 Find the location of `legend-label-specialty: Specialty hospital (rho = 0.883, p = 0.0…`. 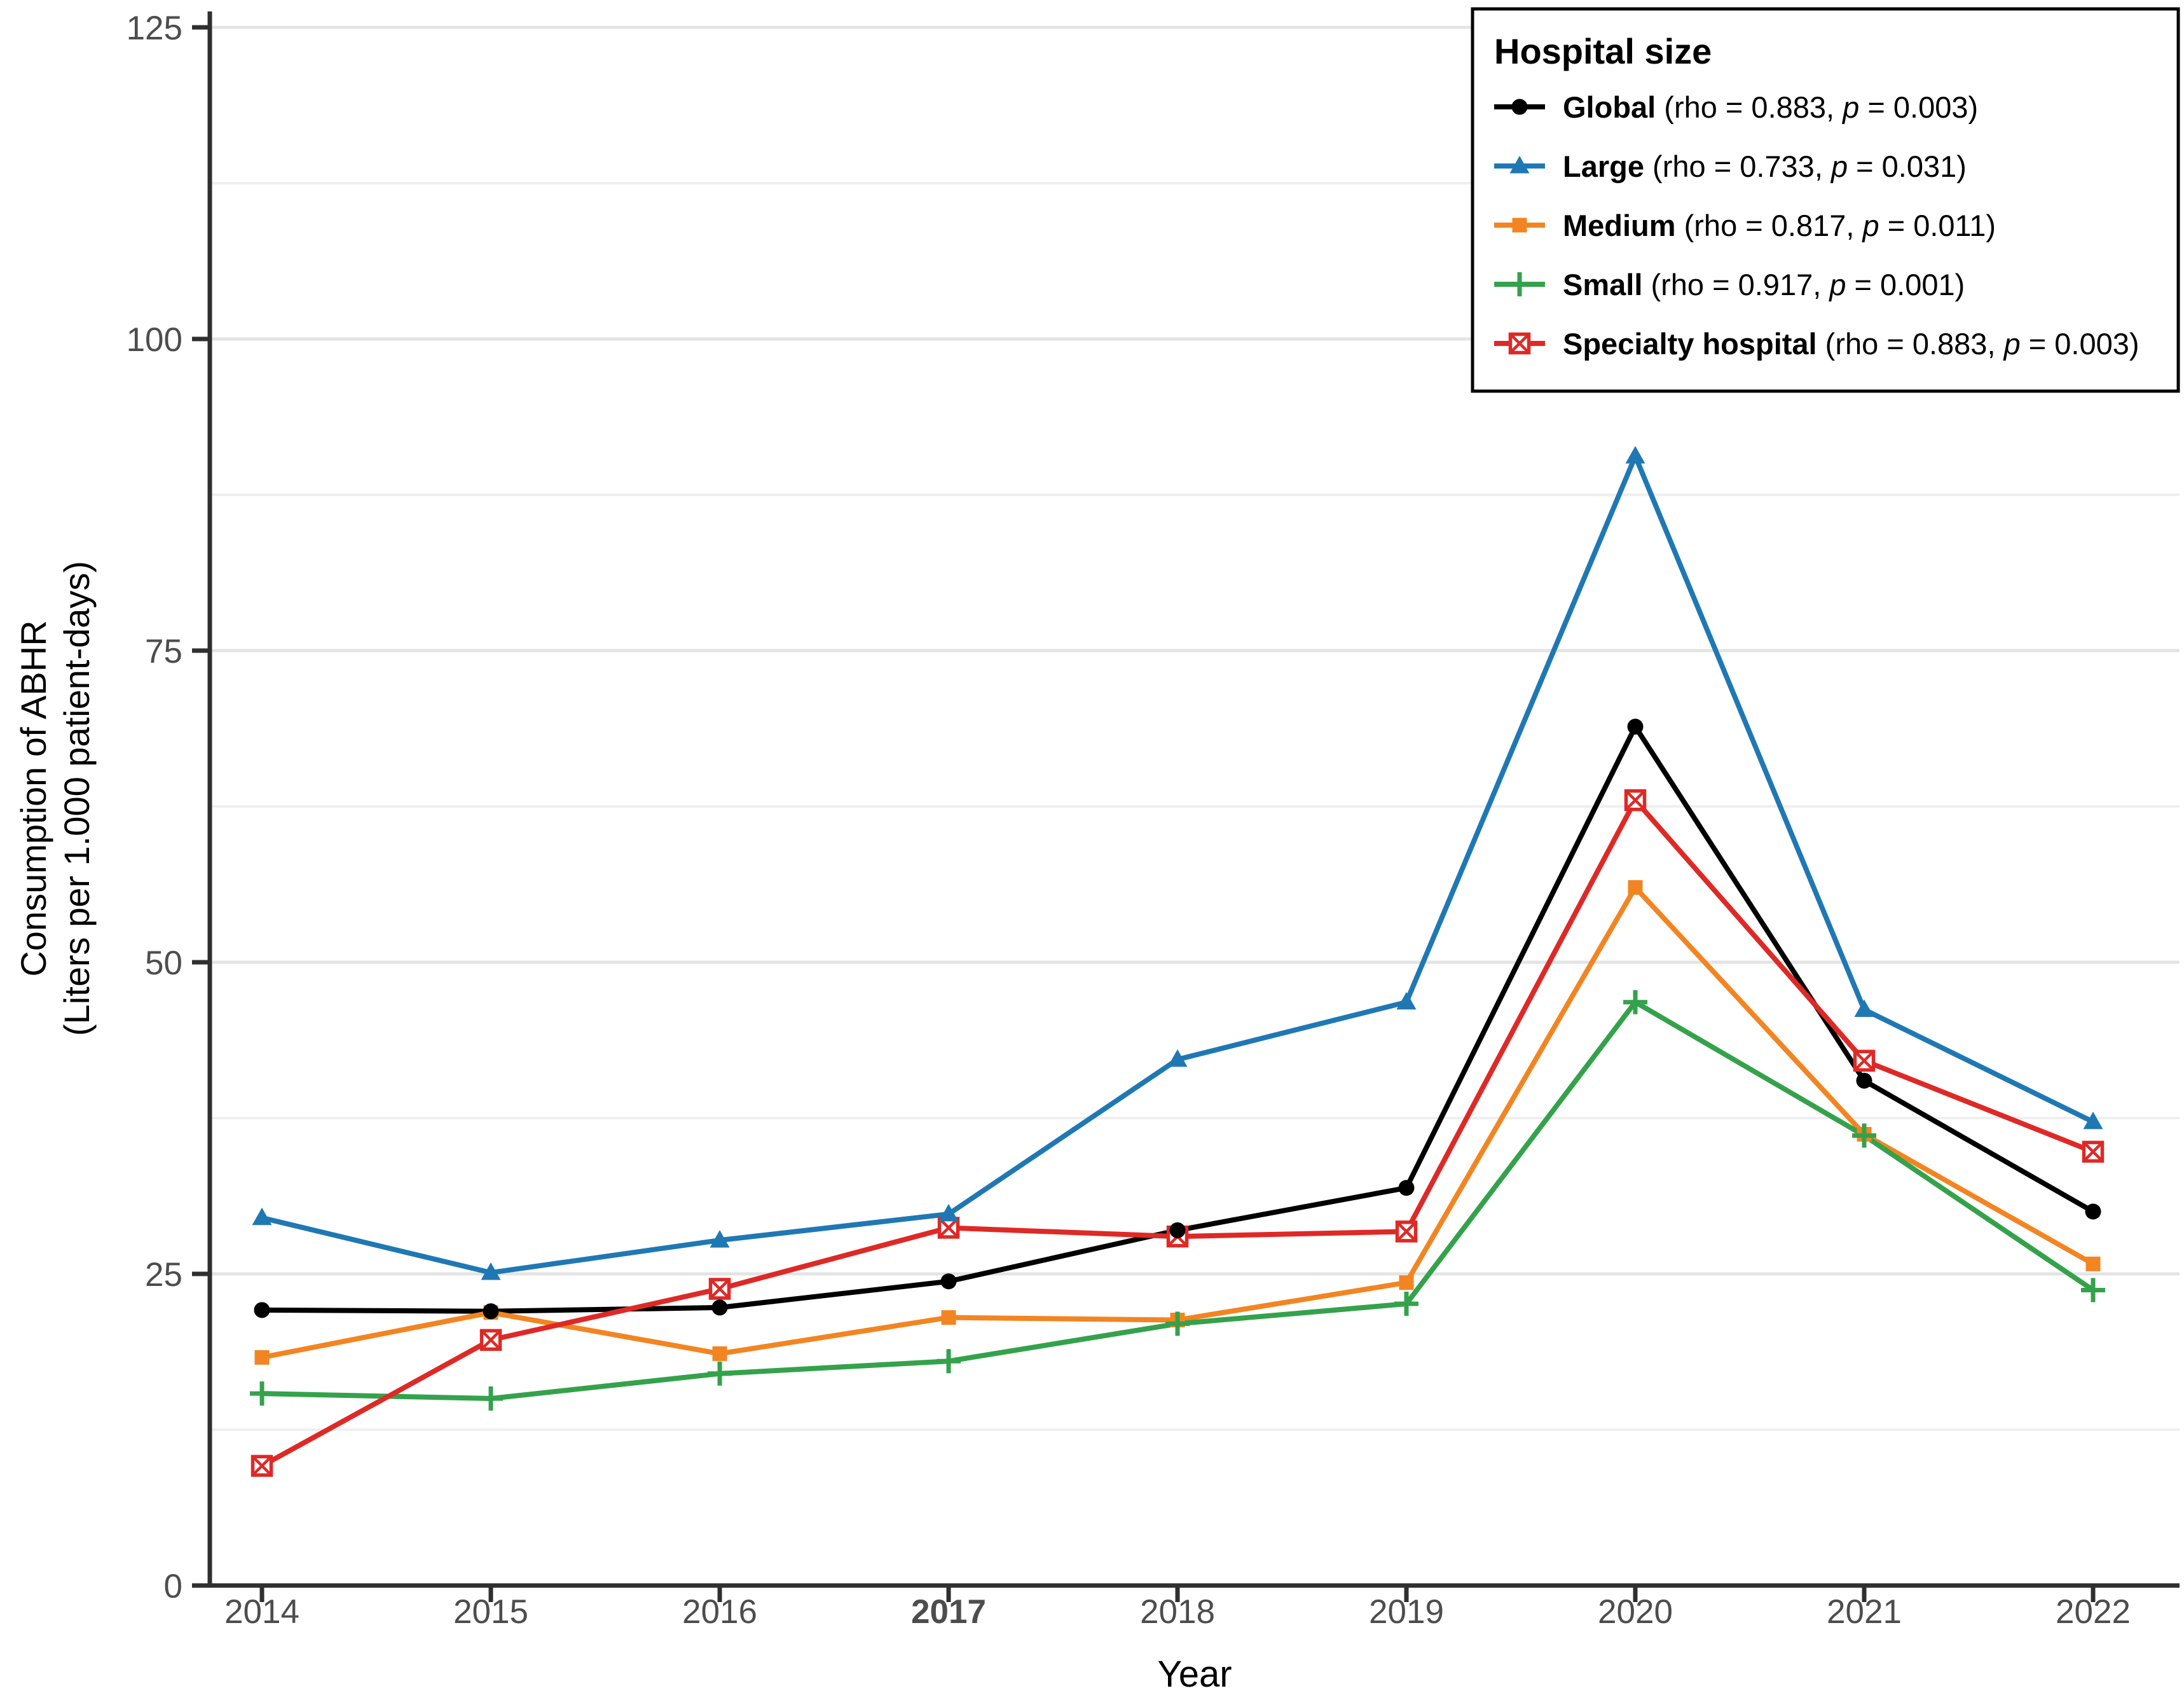

legend-label-specialty: Specialty hospital (rho = 0.883, p = 0.0… is located at coordinates (1851, 344).